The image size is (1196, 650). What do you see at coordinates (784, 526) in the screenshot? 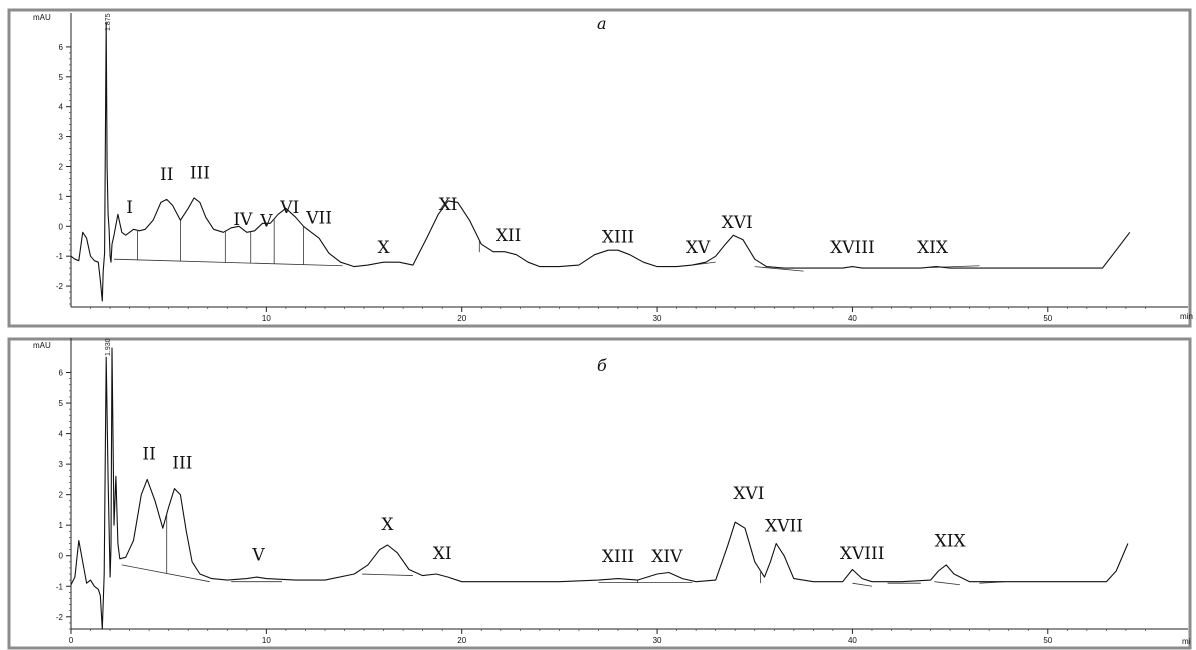
I see `peak-label: XVII` at bounding box center [784, 526].